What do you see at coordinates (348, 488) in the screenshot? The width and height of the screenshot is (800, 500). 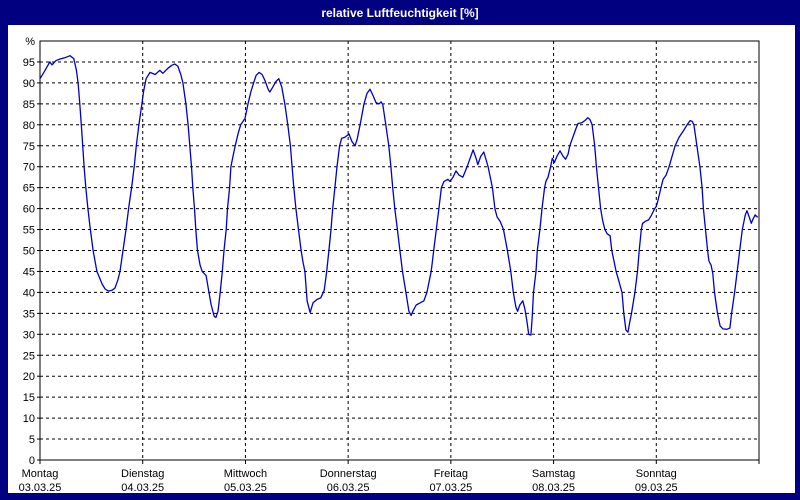 I see `x-axis-date-label: 06.03.25` at bounding box center [348, 488].